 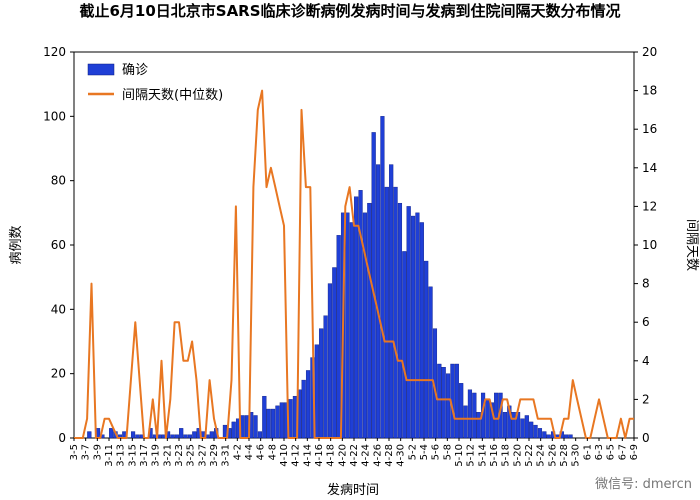 I want to click on x-tick-label: 4-12, so click(x=296, y=455).